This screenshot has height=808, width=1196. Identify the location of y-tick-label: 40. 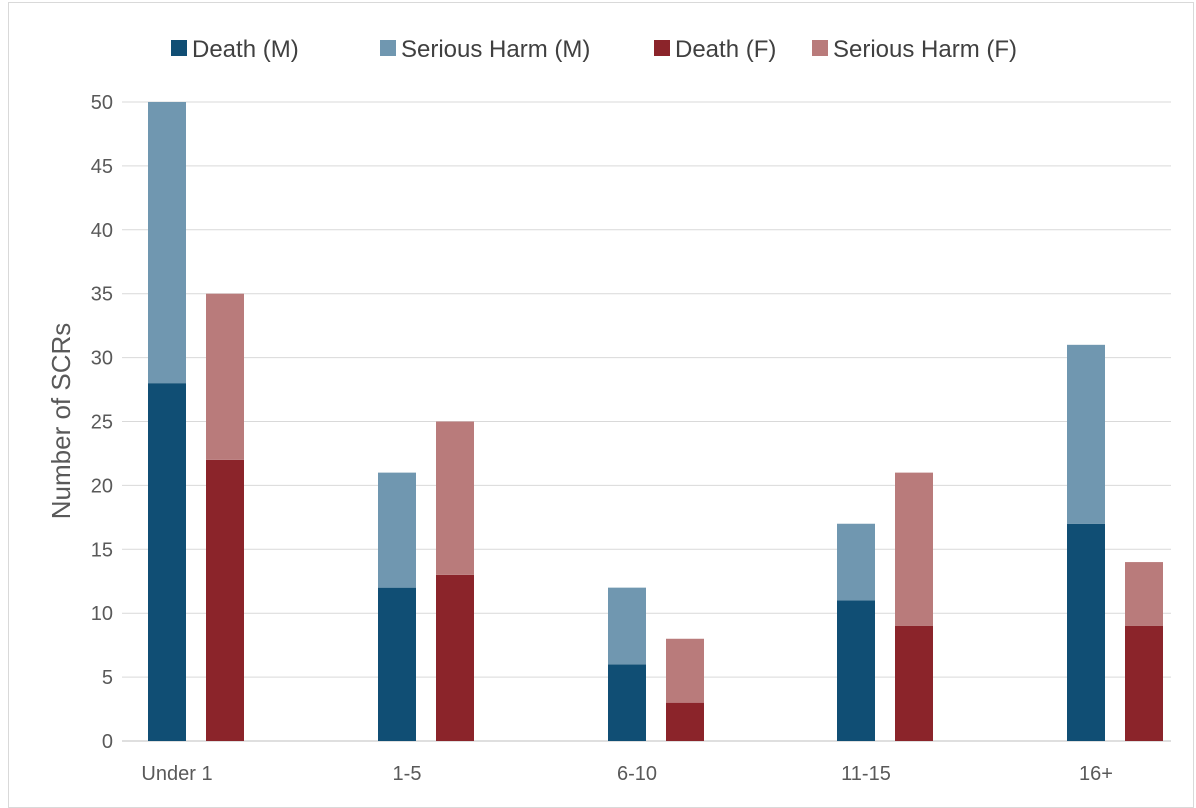
(102, 231).